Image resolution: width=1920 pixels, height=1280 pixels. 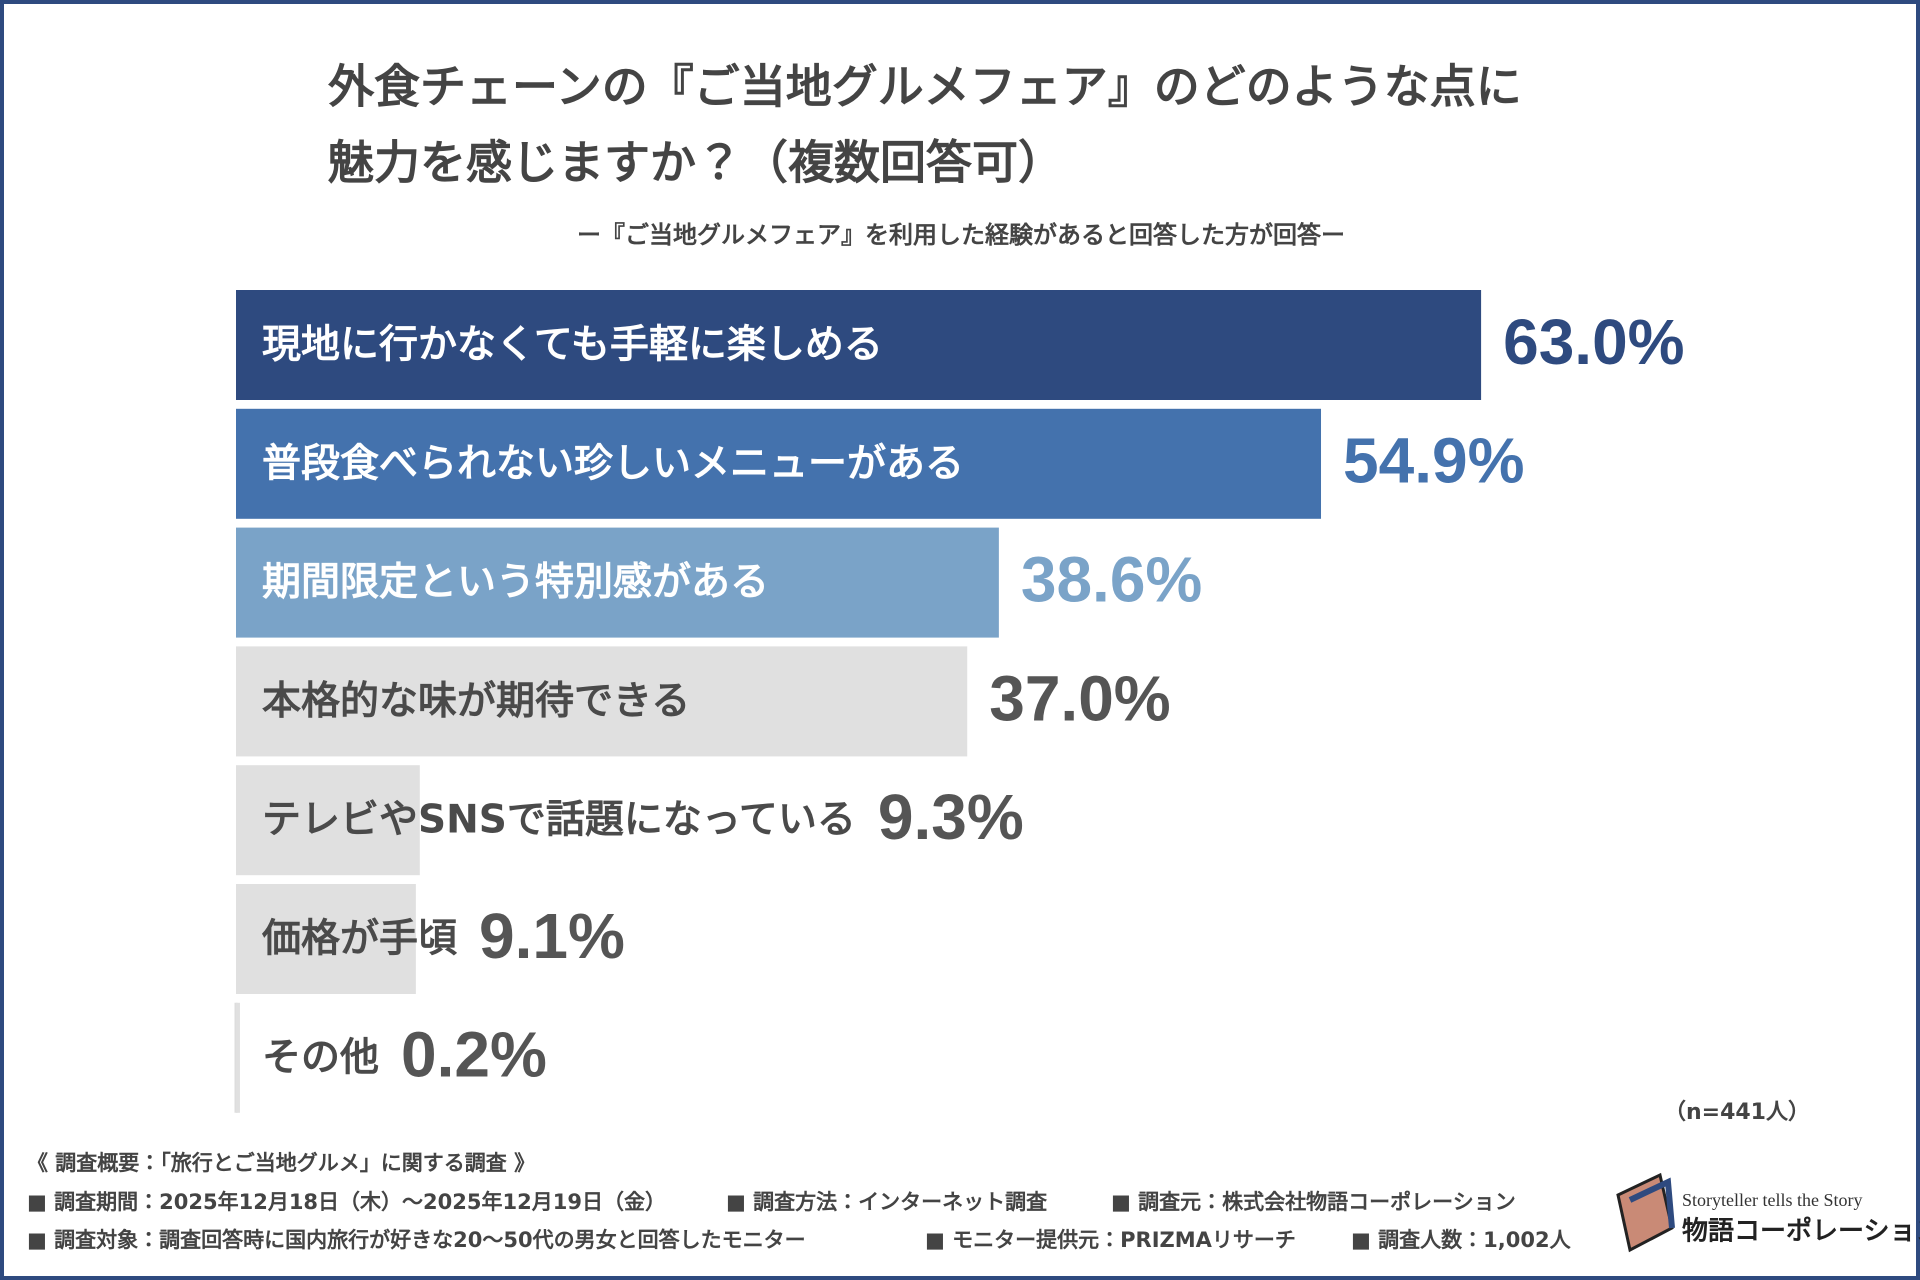 I want to click on chart-subtitle: ー『ご当地グルメフェア』を利用した経験があると回答した方が回答ー, so click(x=961, y=235).